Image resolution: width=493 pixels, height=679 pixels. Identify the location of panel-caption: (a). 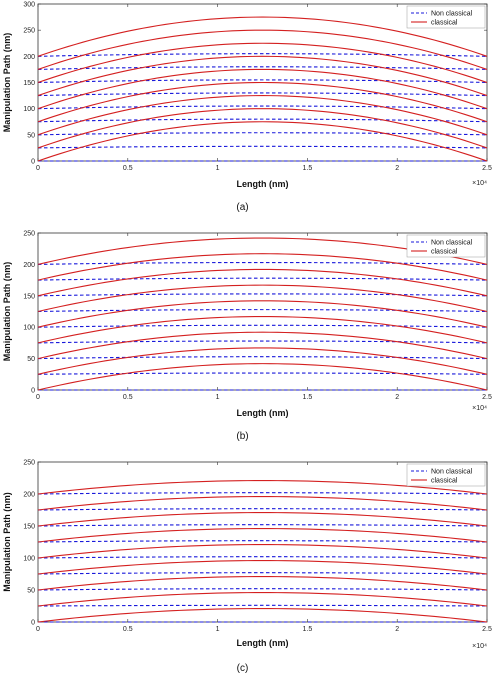
(242, 207).